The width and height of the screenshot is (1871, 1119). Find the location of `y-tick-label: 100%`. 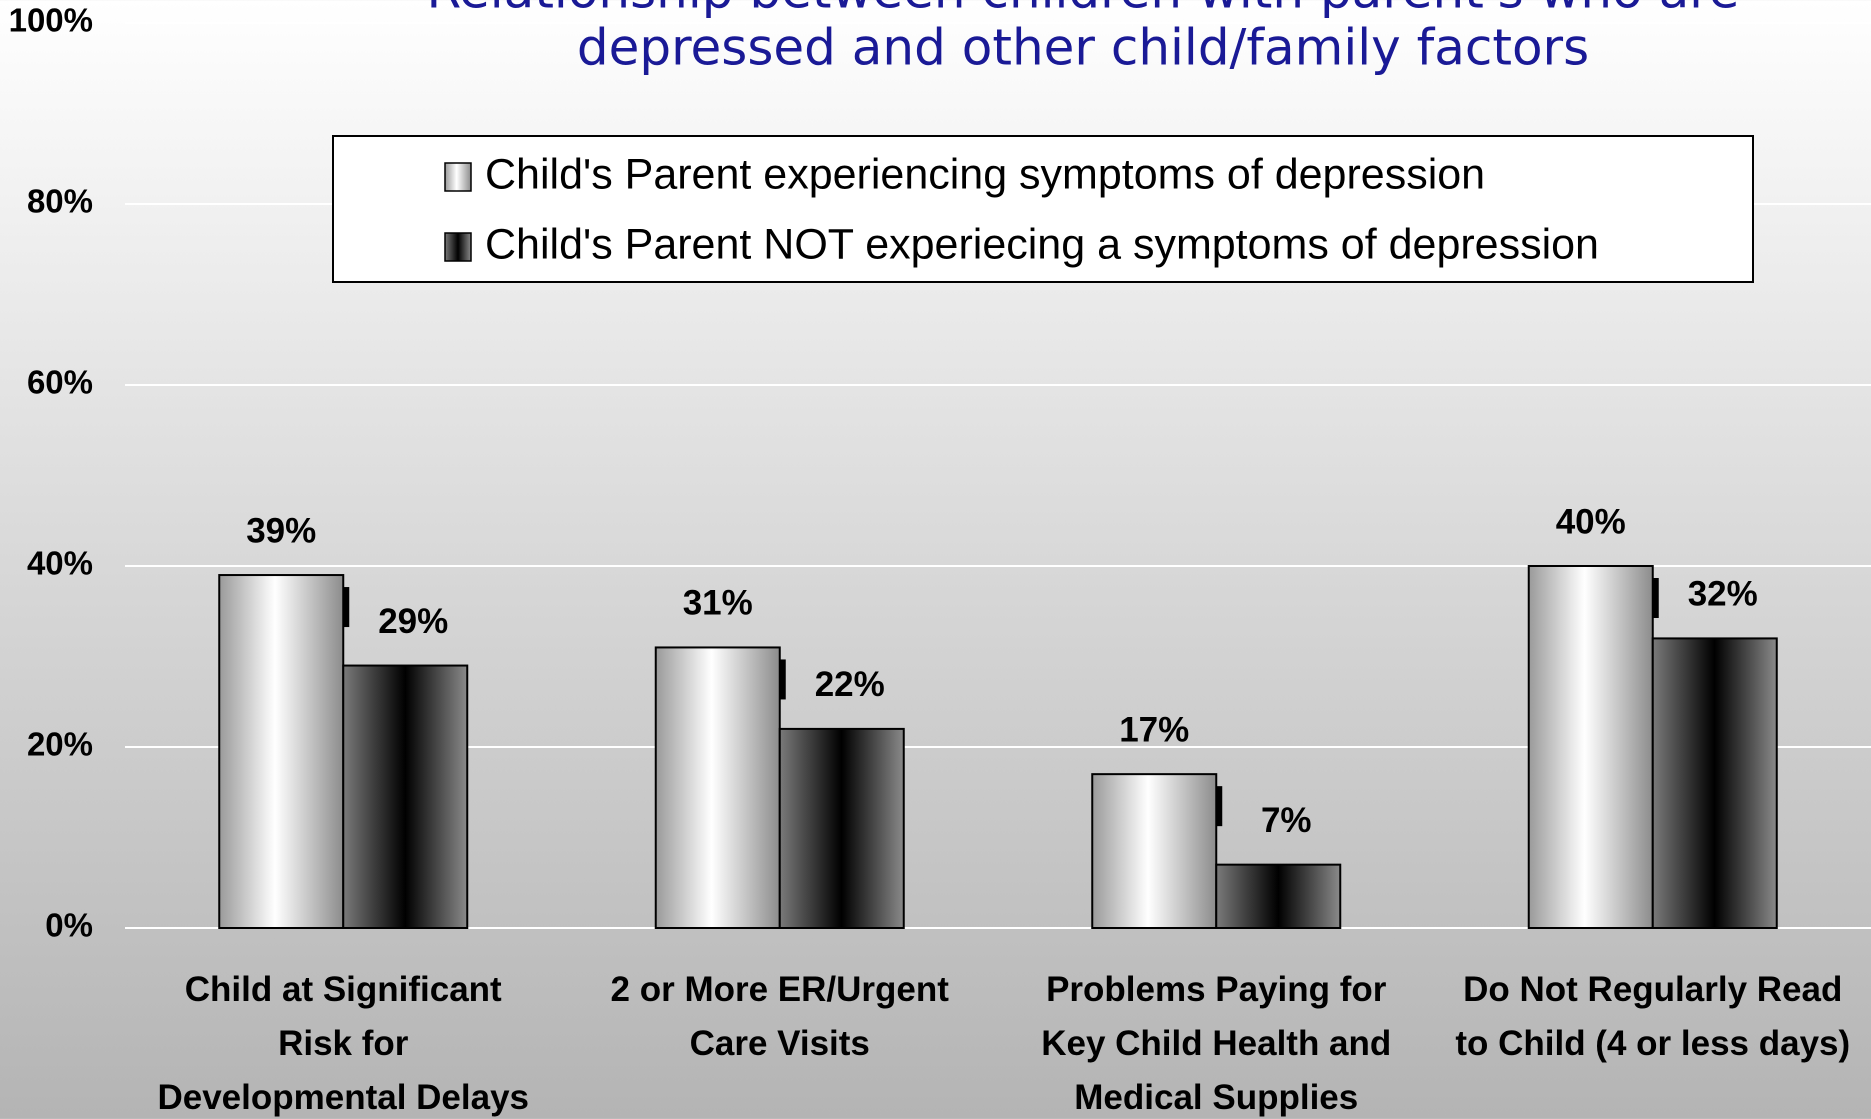

y-tick-label: 100% is located at coordinates (51, 20).